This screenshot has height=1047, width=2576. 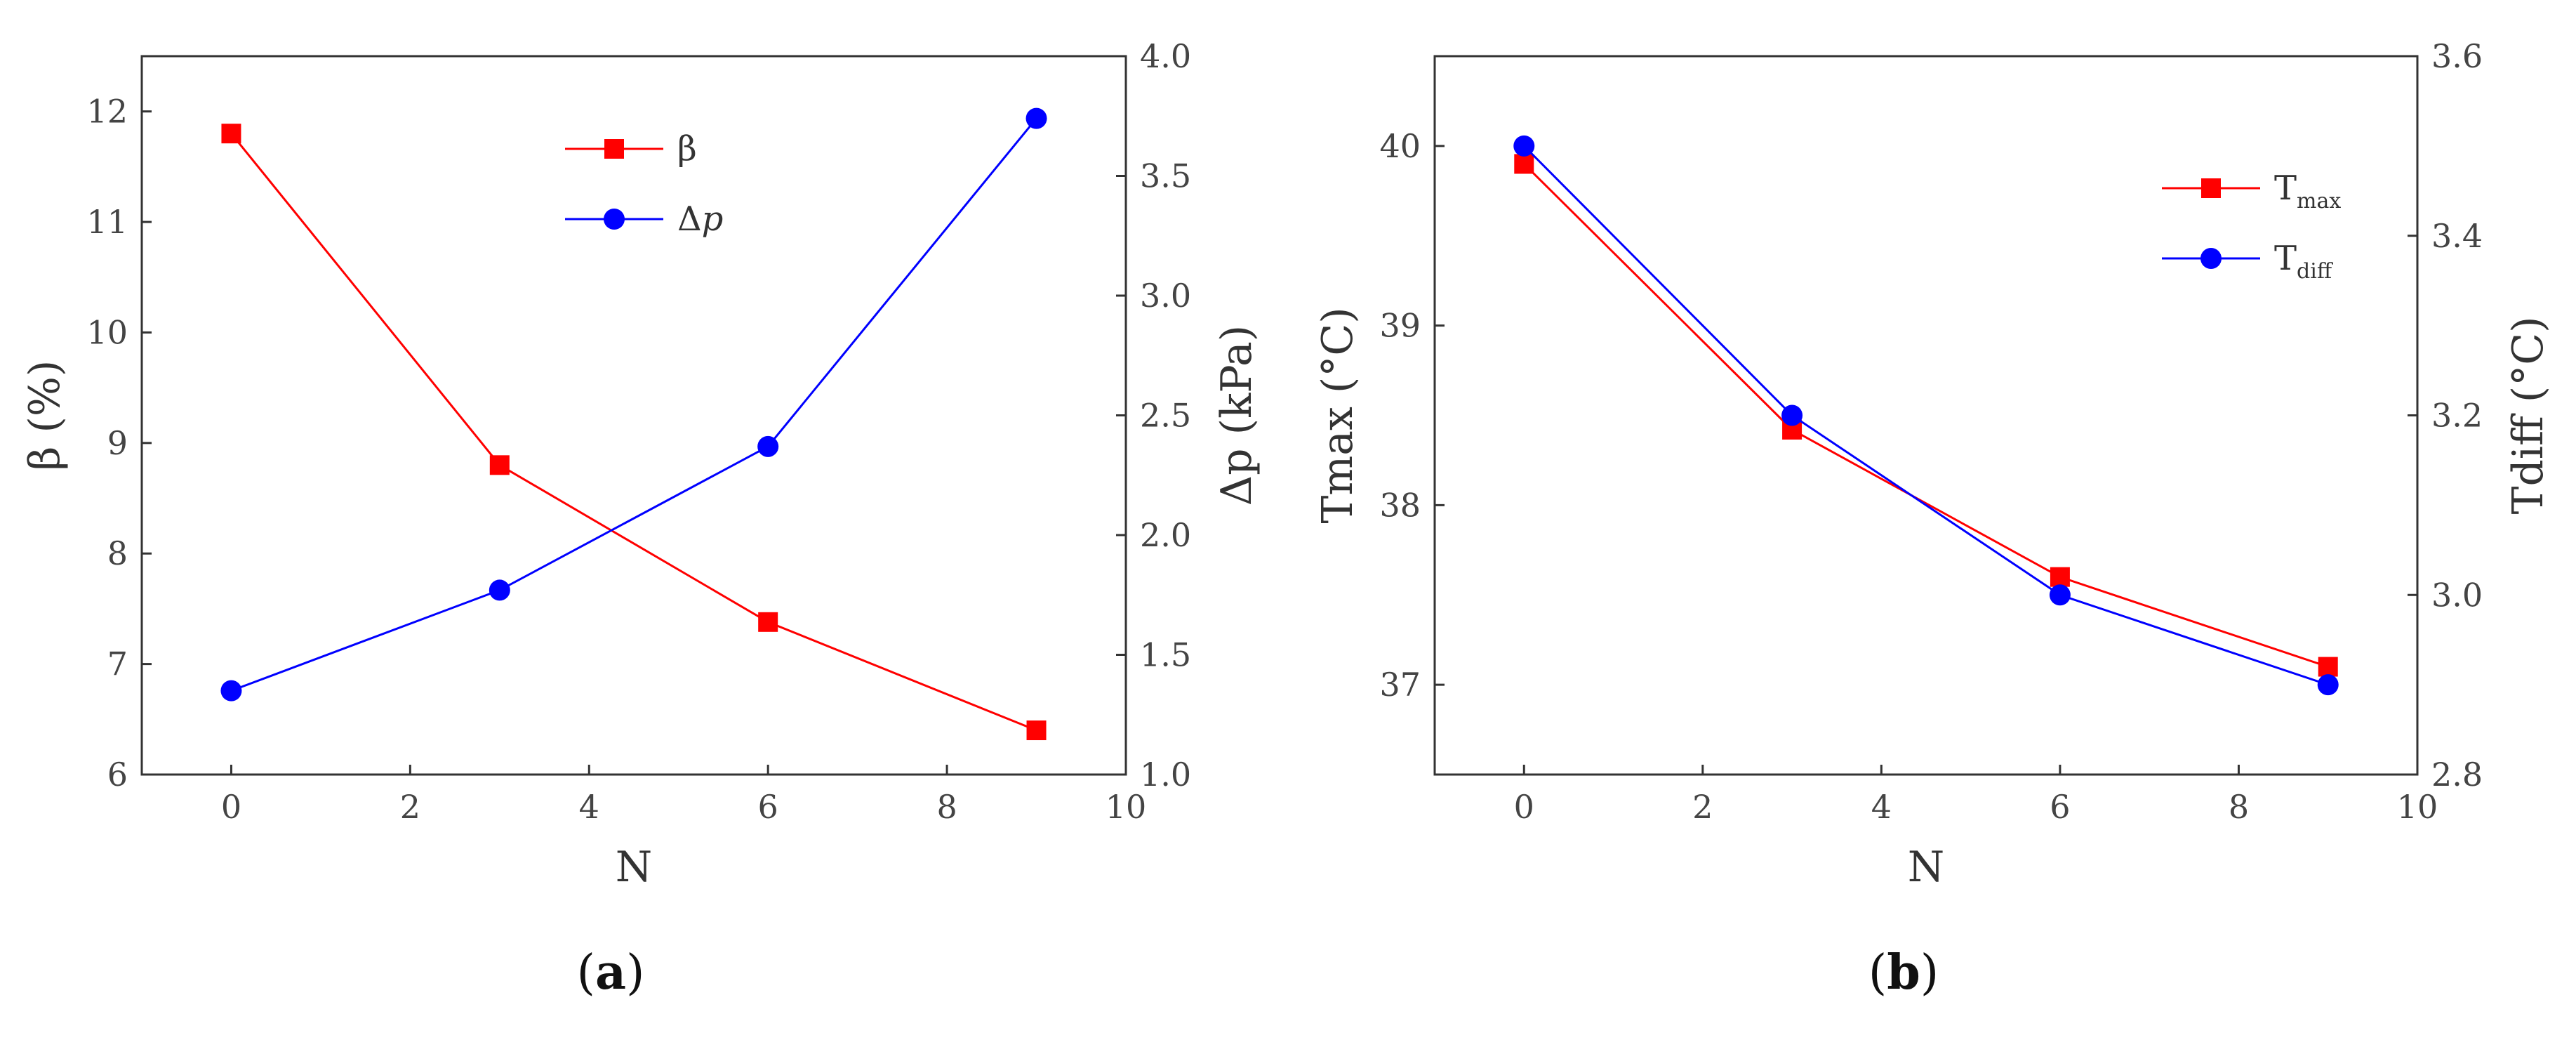 What do you see at coordinates (644, 219) in the screenshot?
I see `legend-entry: Δp` at bounding box center [644, 219].